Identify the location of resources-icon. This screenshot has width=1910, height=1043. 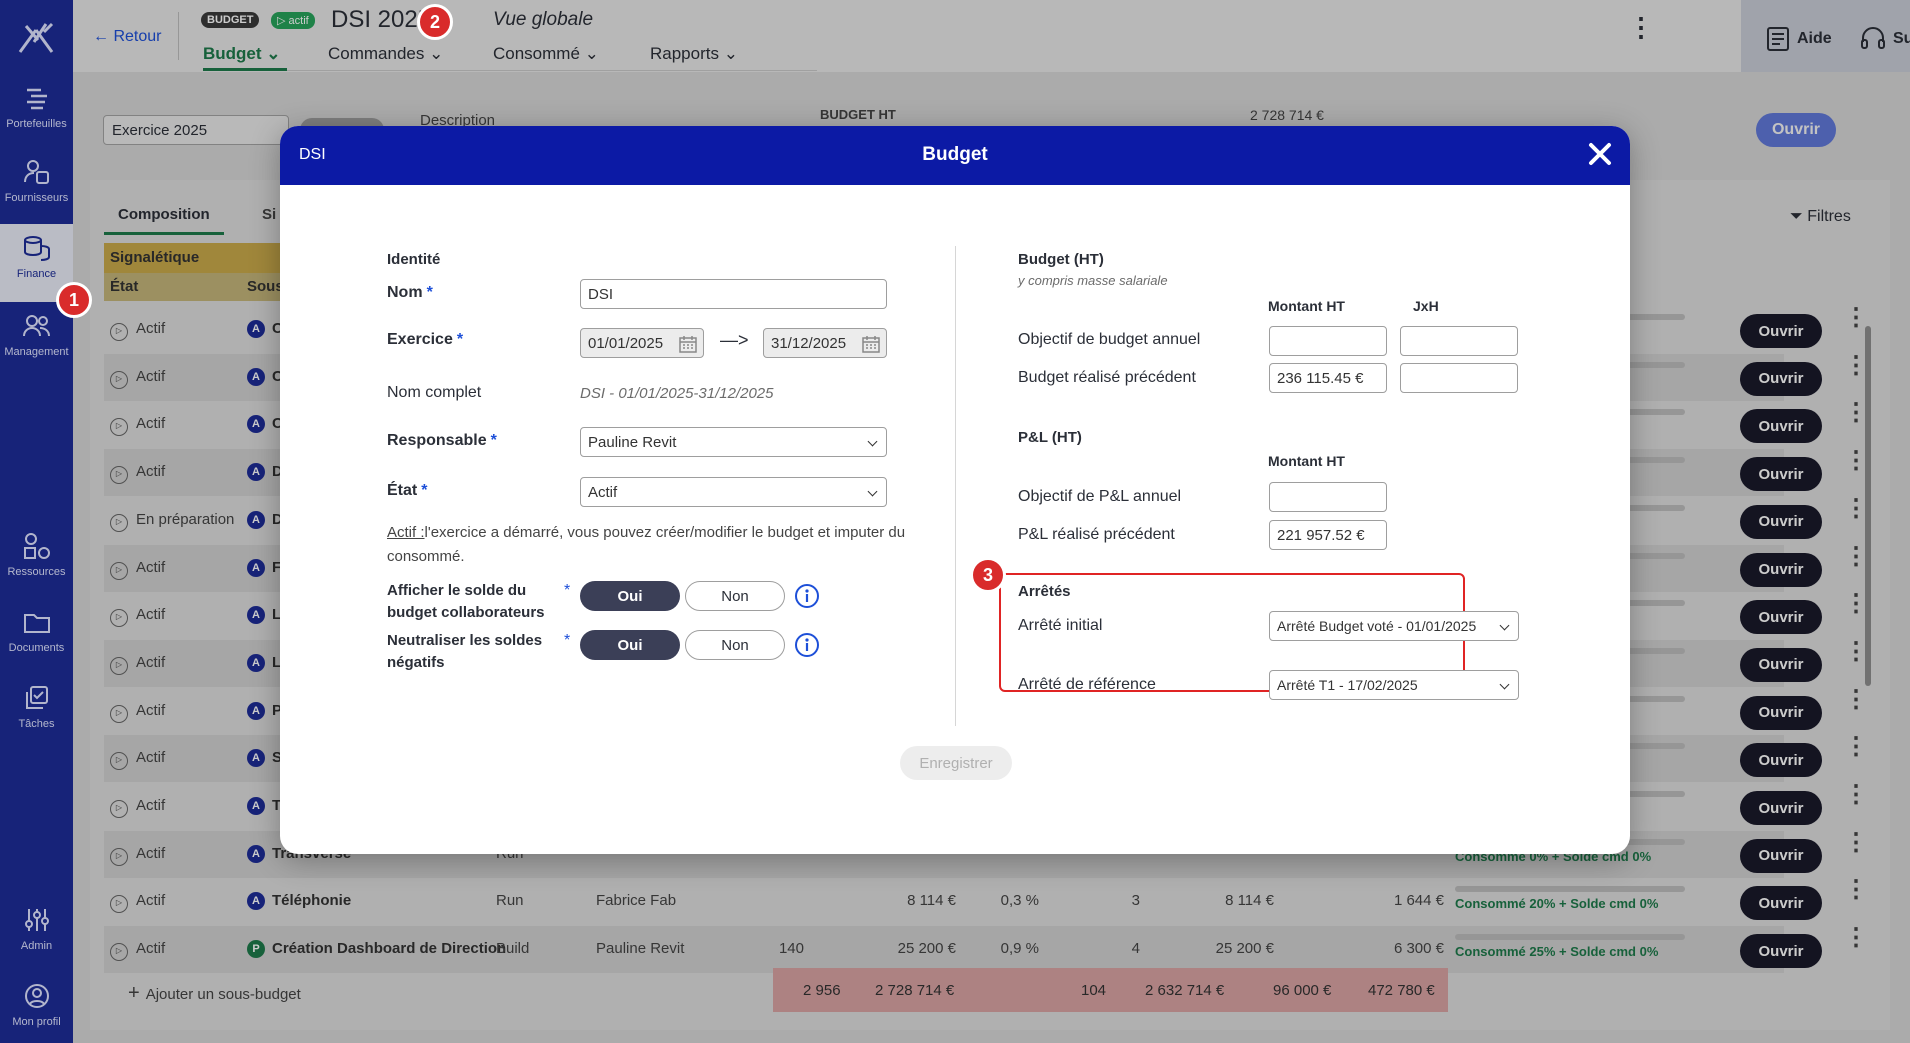
(36, 546).